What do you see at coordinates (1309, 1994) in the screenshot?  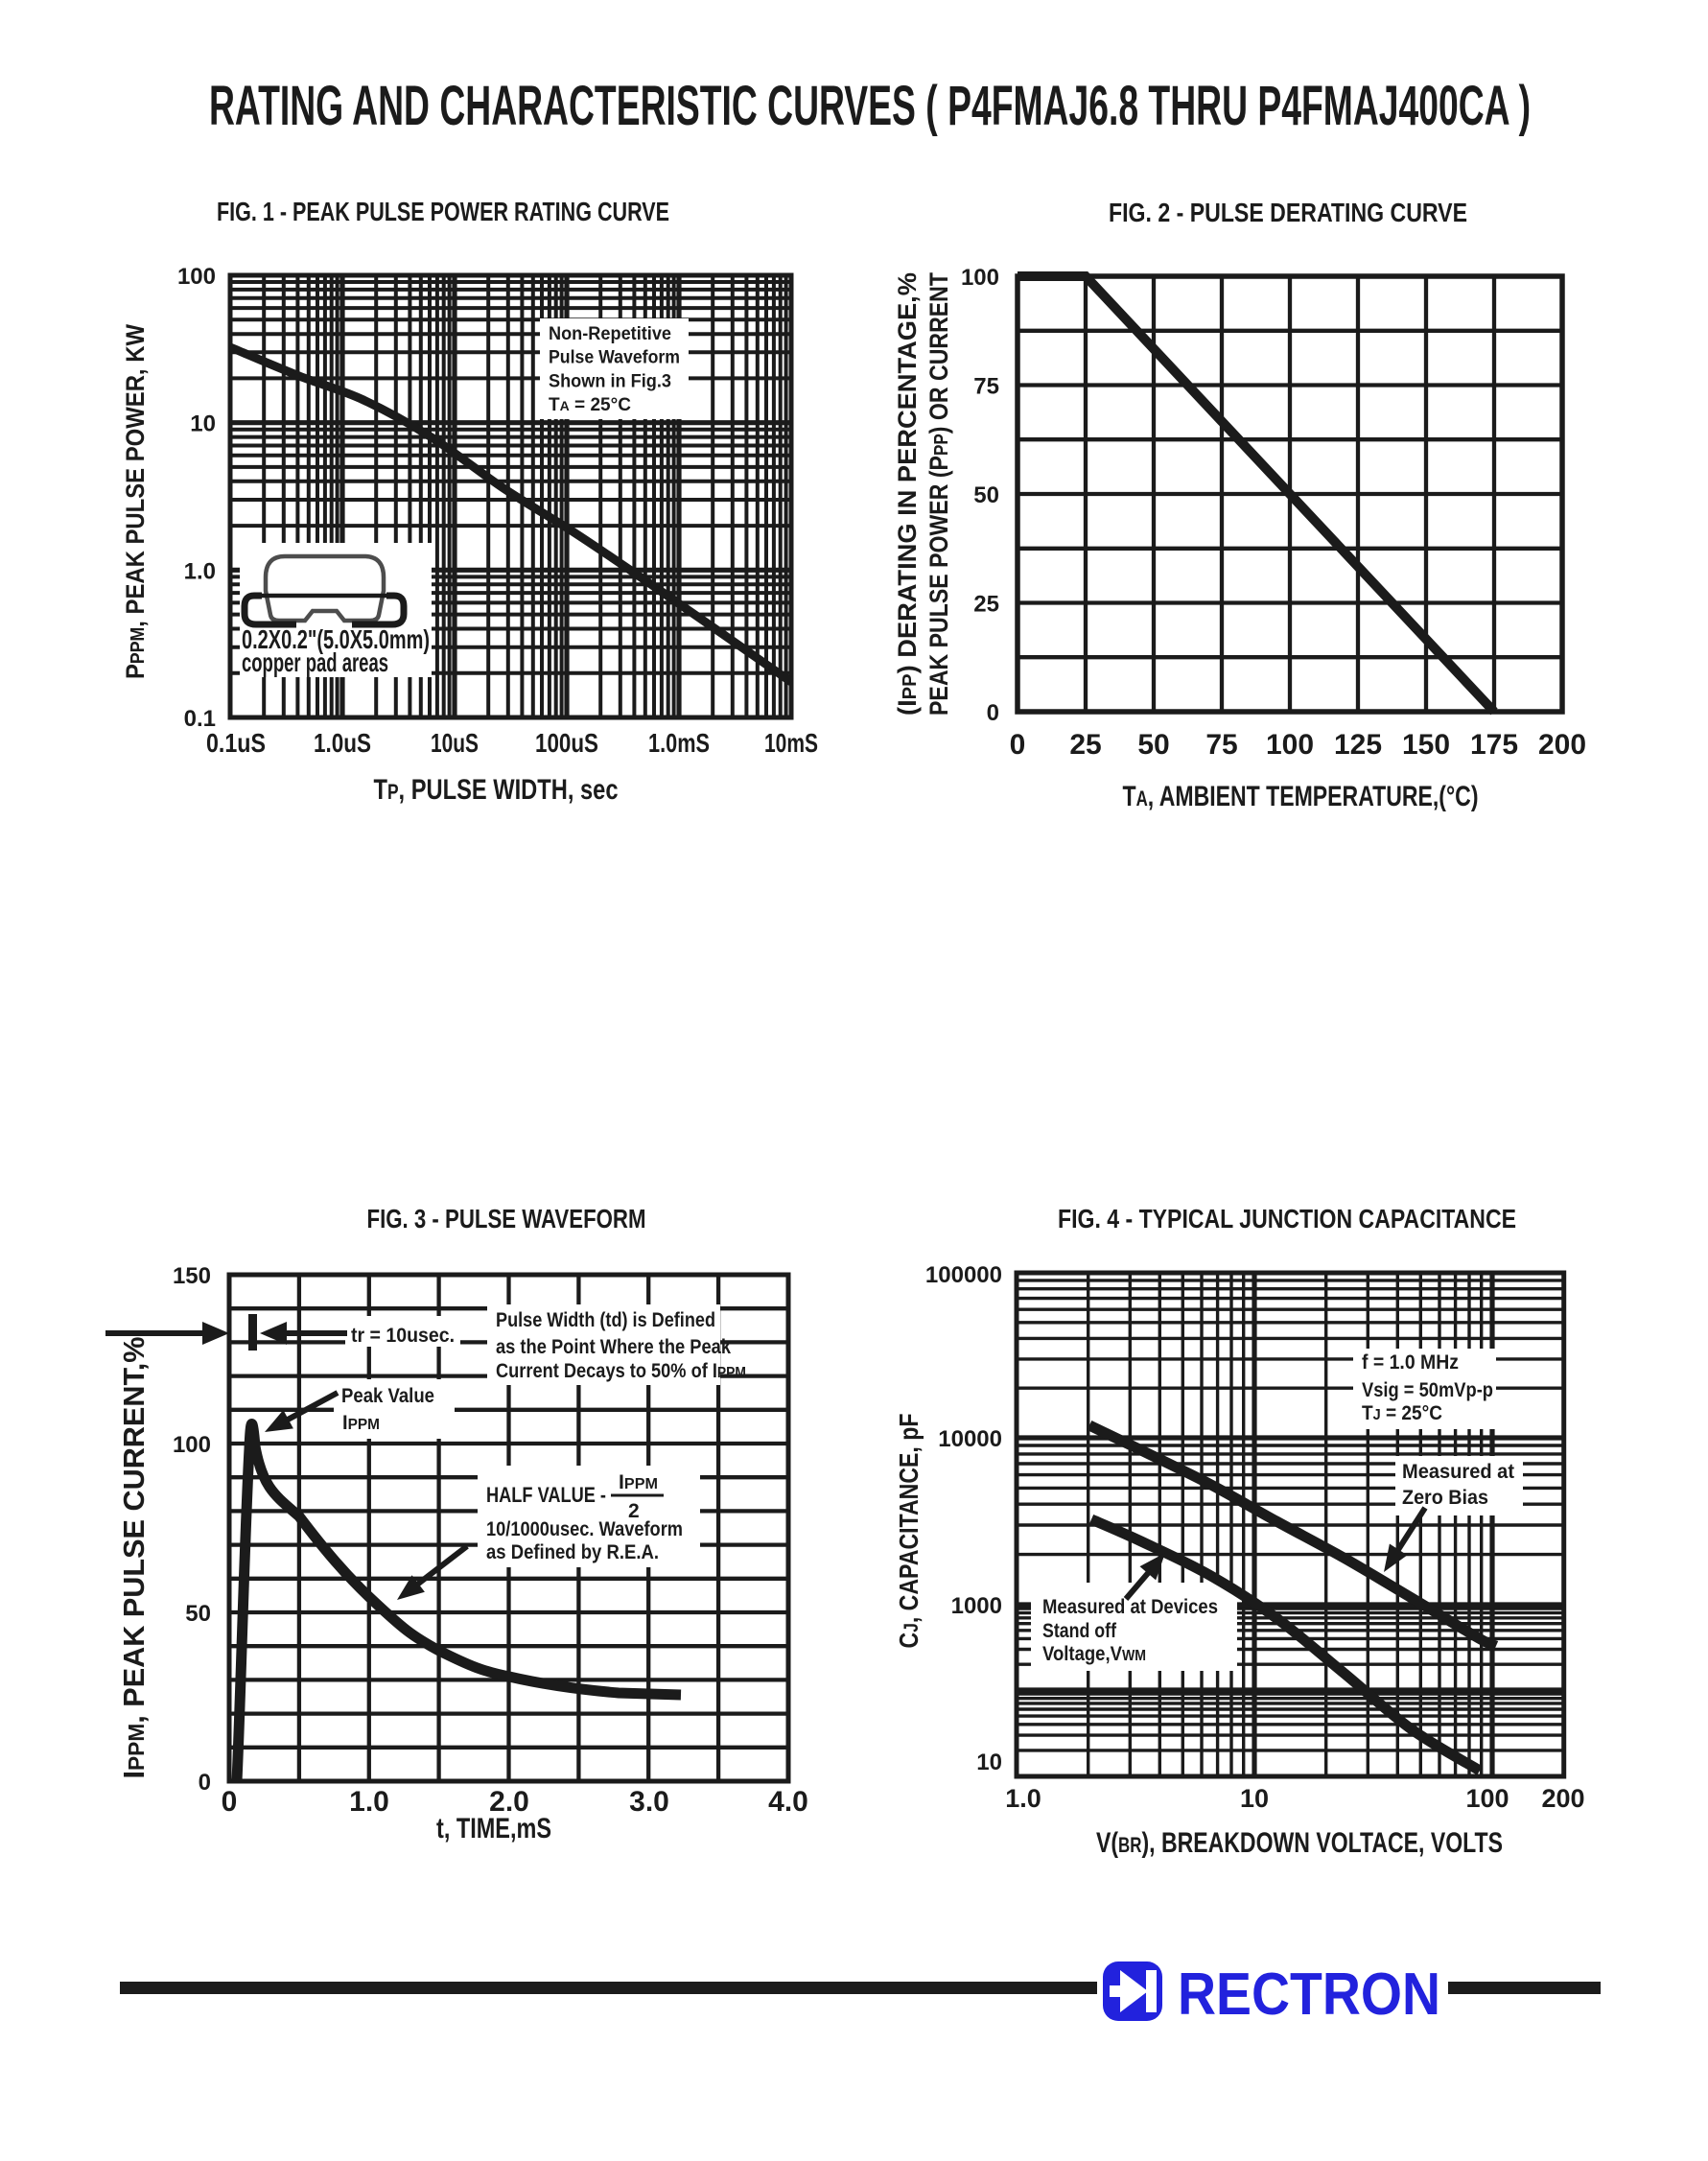 I see `svg-text: RECTRON` at bounding box center [1309, 1994].